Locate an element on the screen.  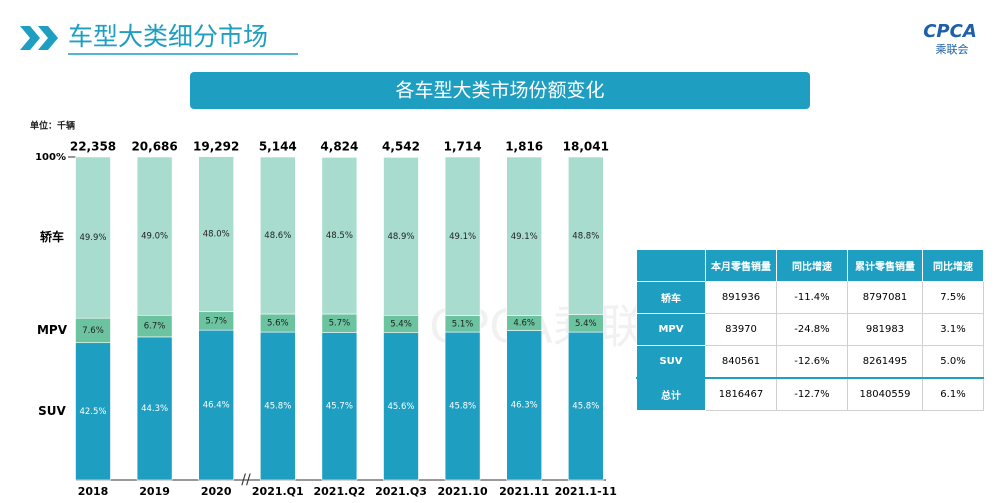
table-row: 轿车 891936 -11.4% 8797081 7.5% is located at coordinates (810, 297).